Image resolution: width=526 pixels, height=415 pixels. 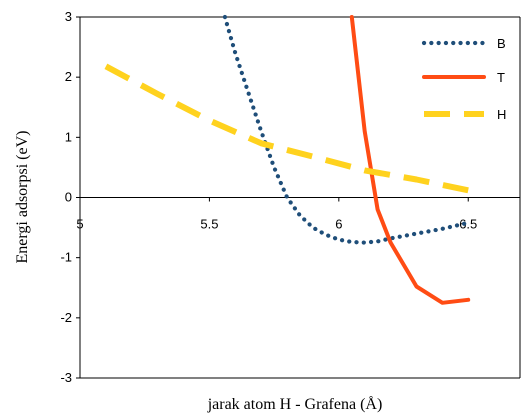 I want to click on legend-label-h: H, so click(x=501, y=114).